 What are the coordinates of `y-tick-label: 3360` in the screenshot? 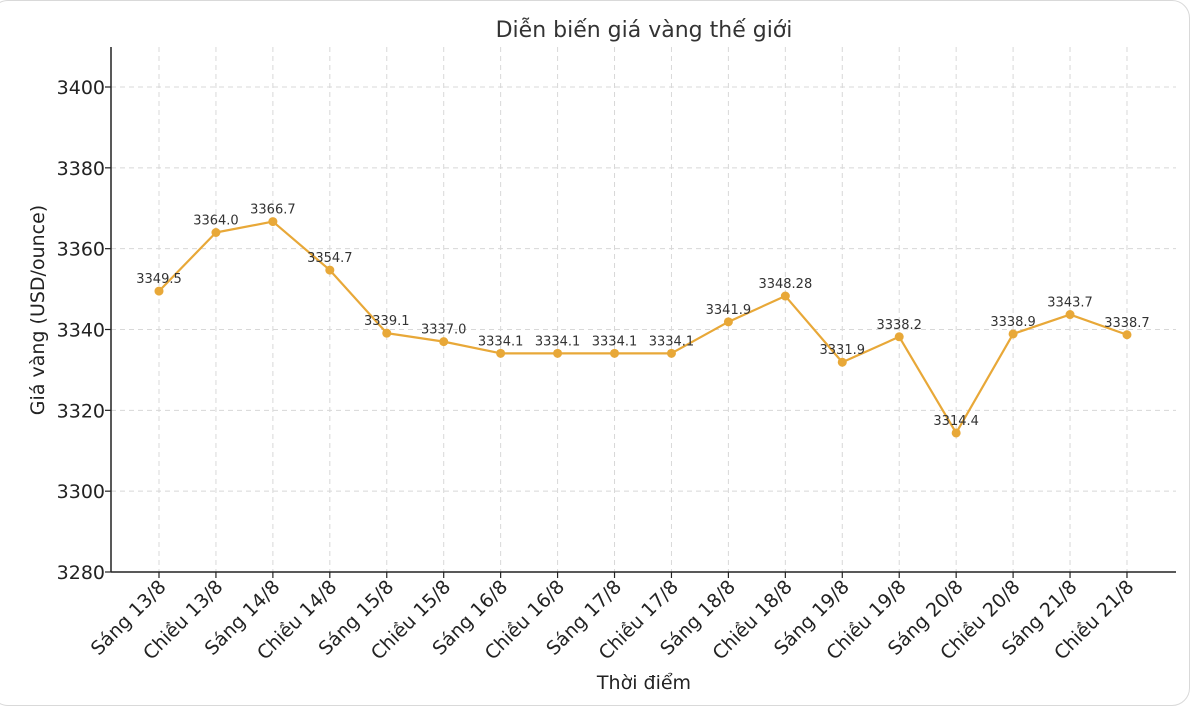 It's located at (81, 250).